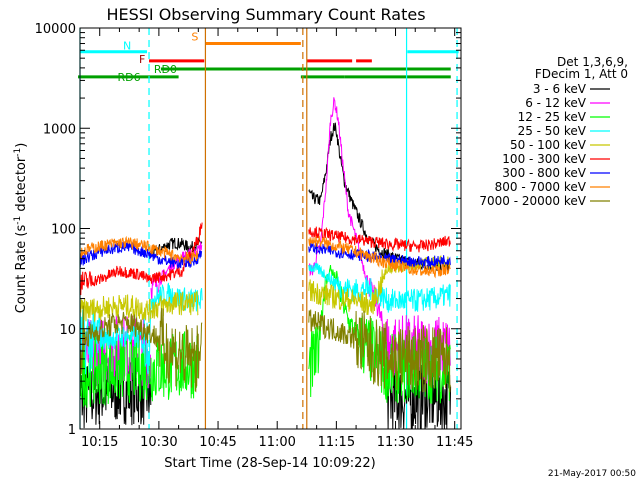 Image resolution: width=640 pixels, height=480 pixels. Describe the element at coordinates (165, 69) in the screenshot. I see `flag-label-rd0: RD0` at that location.